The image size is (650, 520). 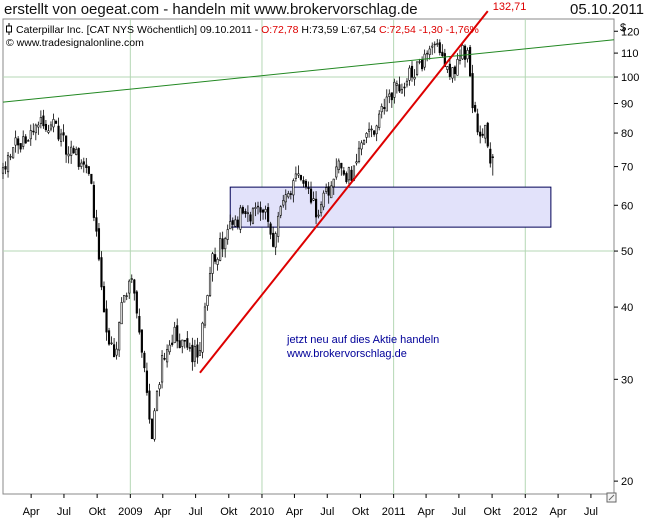 I want to click on y-tick-label: 80, so click(x=627, y=134).